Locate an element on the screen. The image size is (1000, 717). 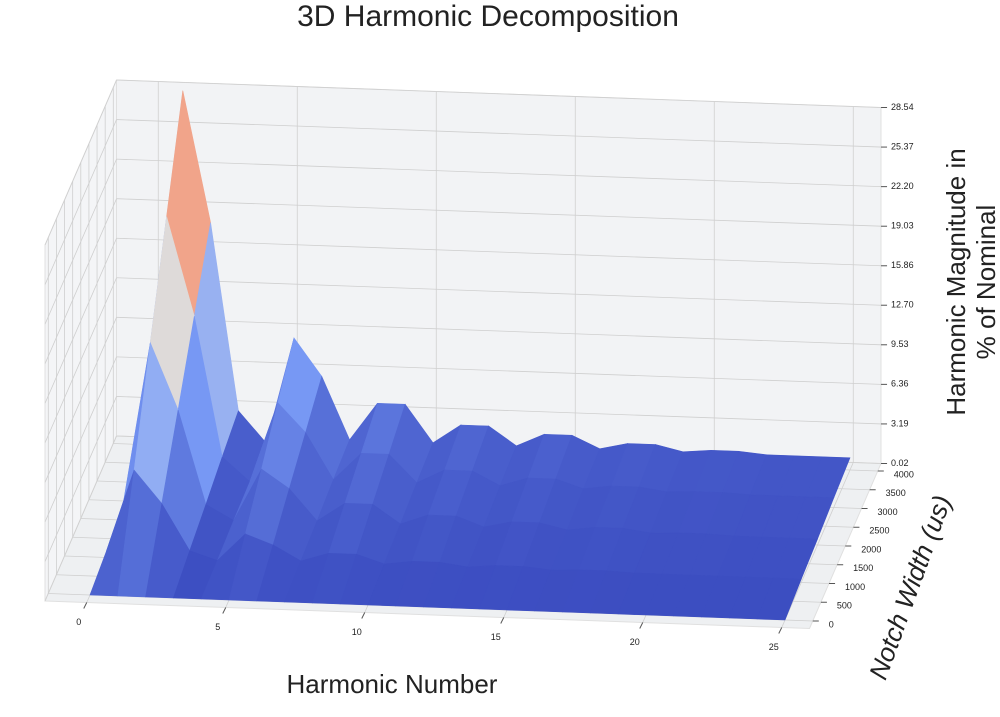
z-tick-label: 3.19 is located at coordinates (900, 423).